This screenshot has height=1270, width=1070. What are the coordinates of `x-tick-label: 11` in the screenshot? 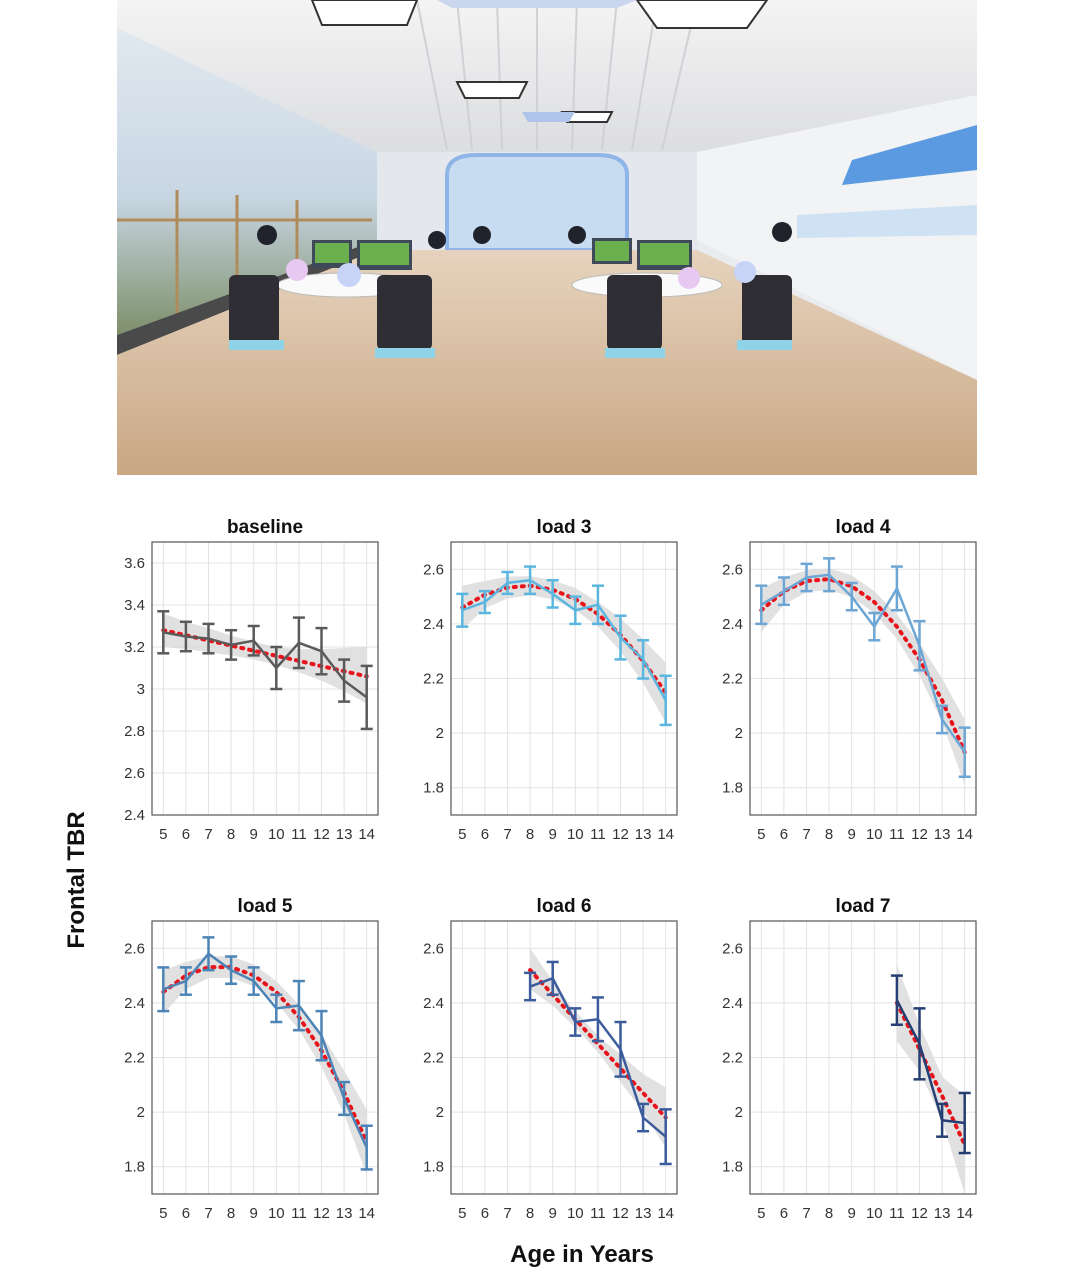 It's located at (299, 834).